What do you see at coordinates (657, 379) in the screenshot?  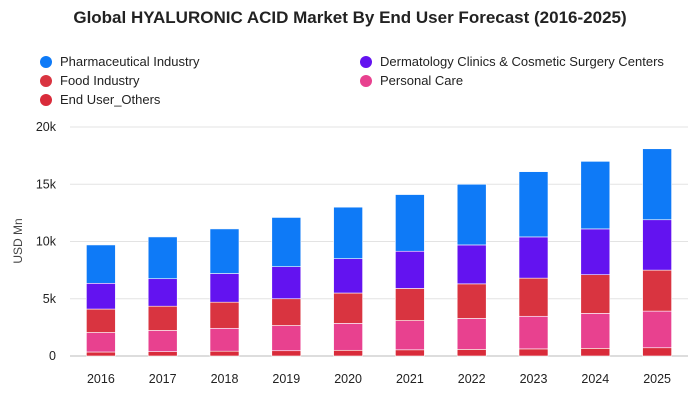 I see `x-tick-label: 2025` at bounding box center [657, 379].